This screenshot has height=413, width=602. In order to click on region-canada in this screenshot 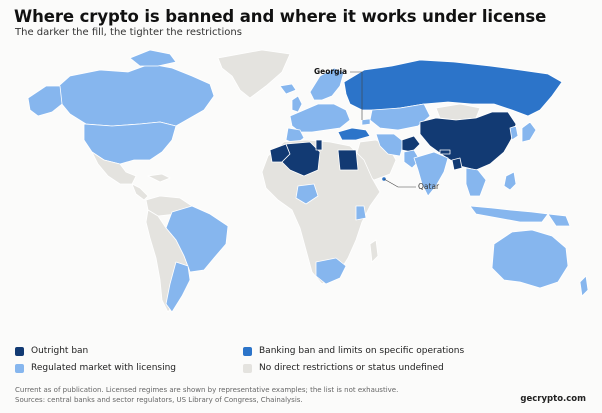, I will do `click(133, 95)`.